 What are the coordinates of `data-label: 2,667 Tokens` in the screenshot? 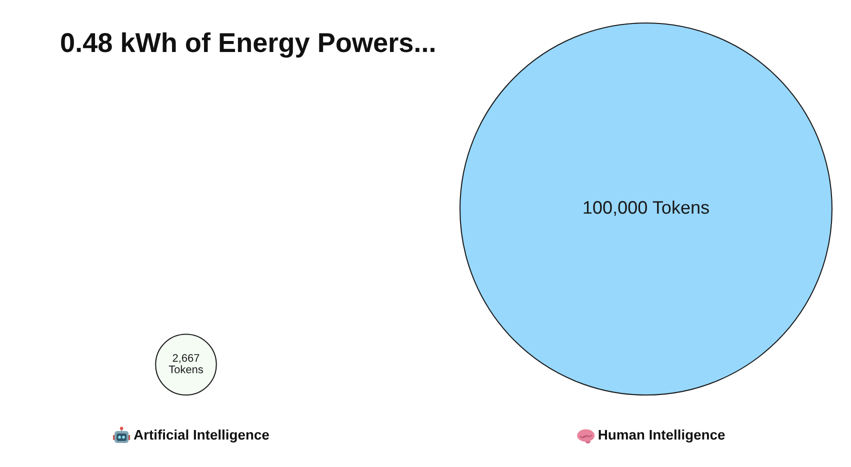 It's located at (185, 364).